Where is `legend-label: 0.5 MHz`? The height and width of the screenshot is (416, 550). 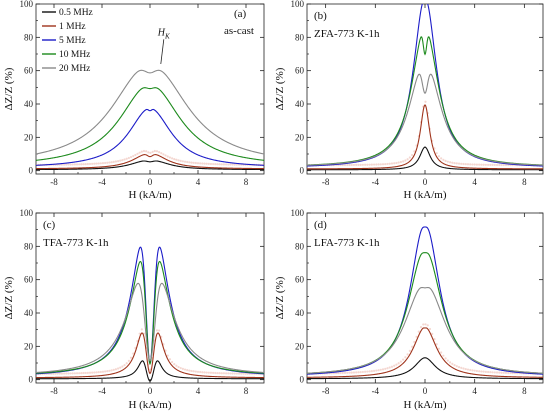 legend-label: 0.5 MHz is located at coordinates (76, 13).